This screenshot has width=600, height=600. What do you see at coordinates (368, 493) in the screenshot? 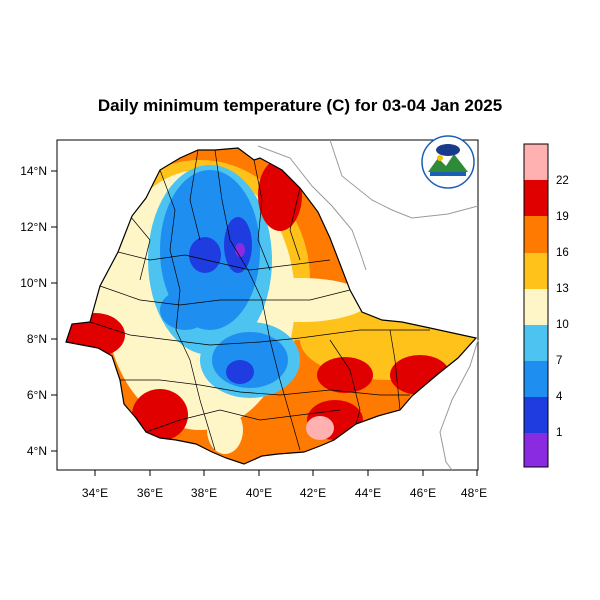
I see `x-tick-label: 44°E` at bounding box center [368, 493].